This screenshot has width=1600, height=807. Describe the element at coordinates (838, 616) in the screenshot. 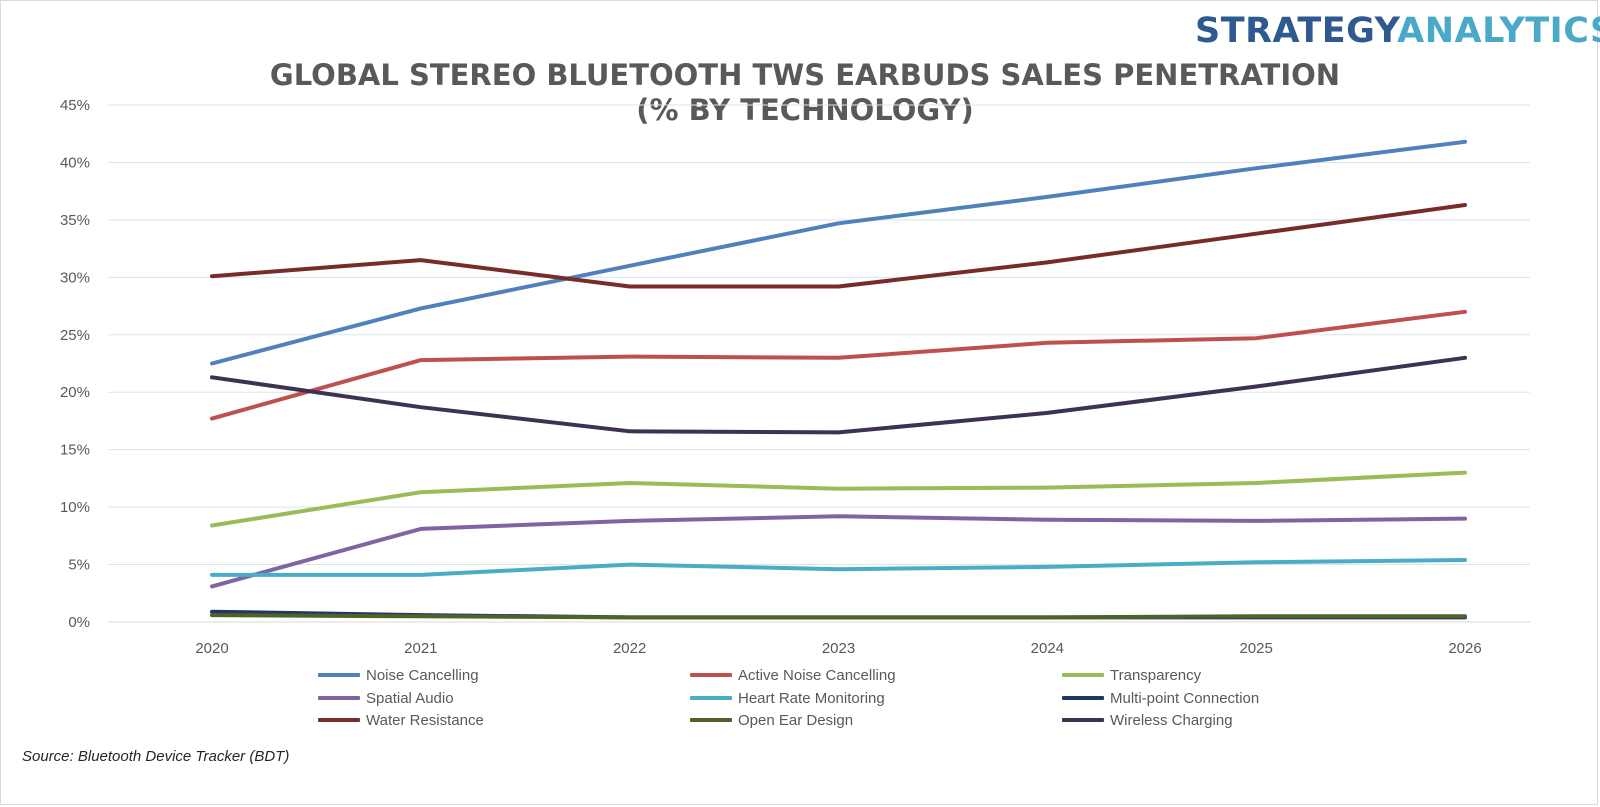

I see `series-line-open-ear-design` at that location.